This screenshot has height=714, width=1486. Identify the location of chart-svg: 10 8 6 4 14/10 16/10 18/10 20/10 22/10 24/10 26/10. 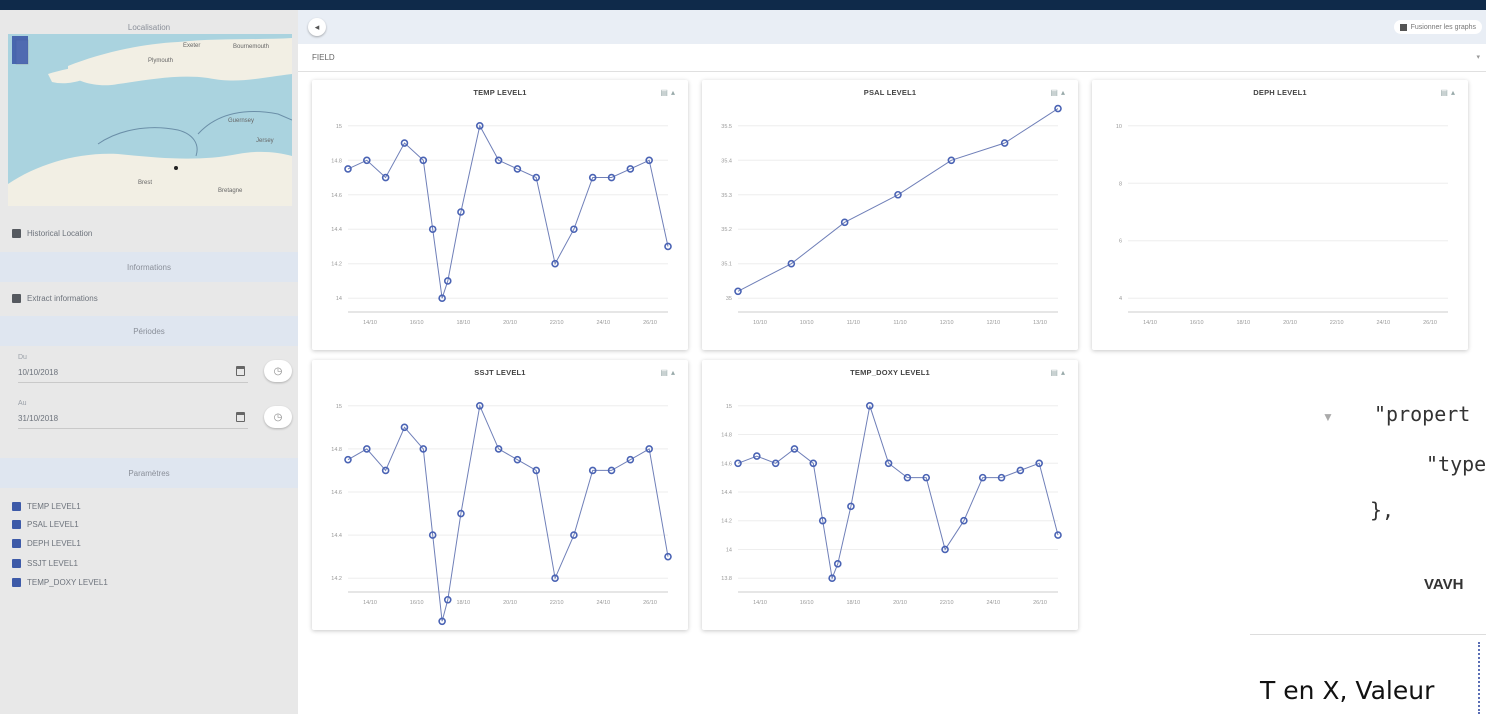
(1282, 225).